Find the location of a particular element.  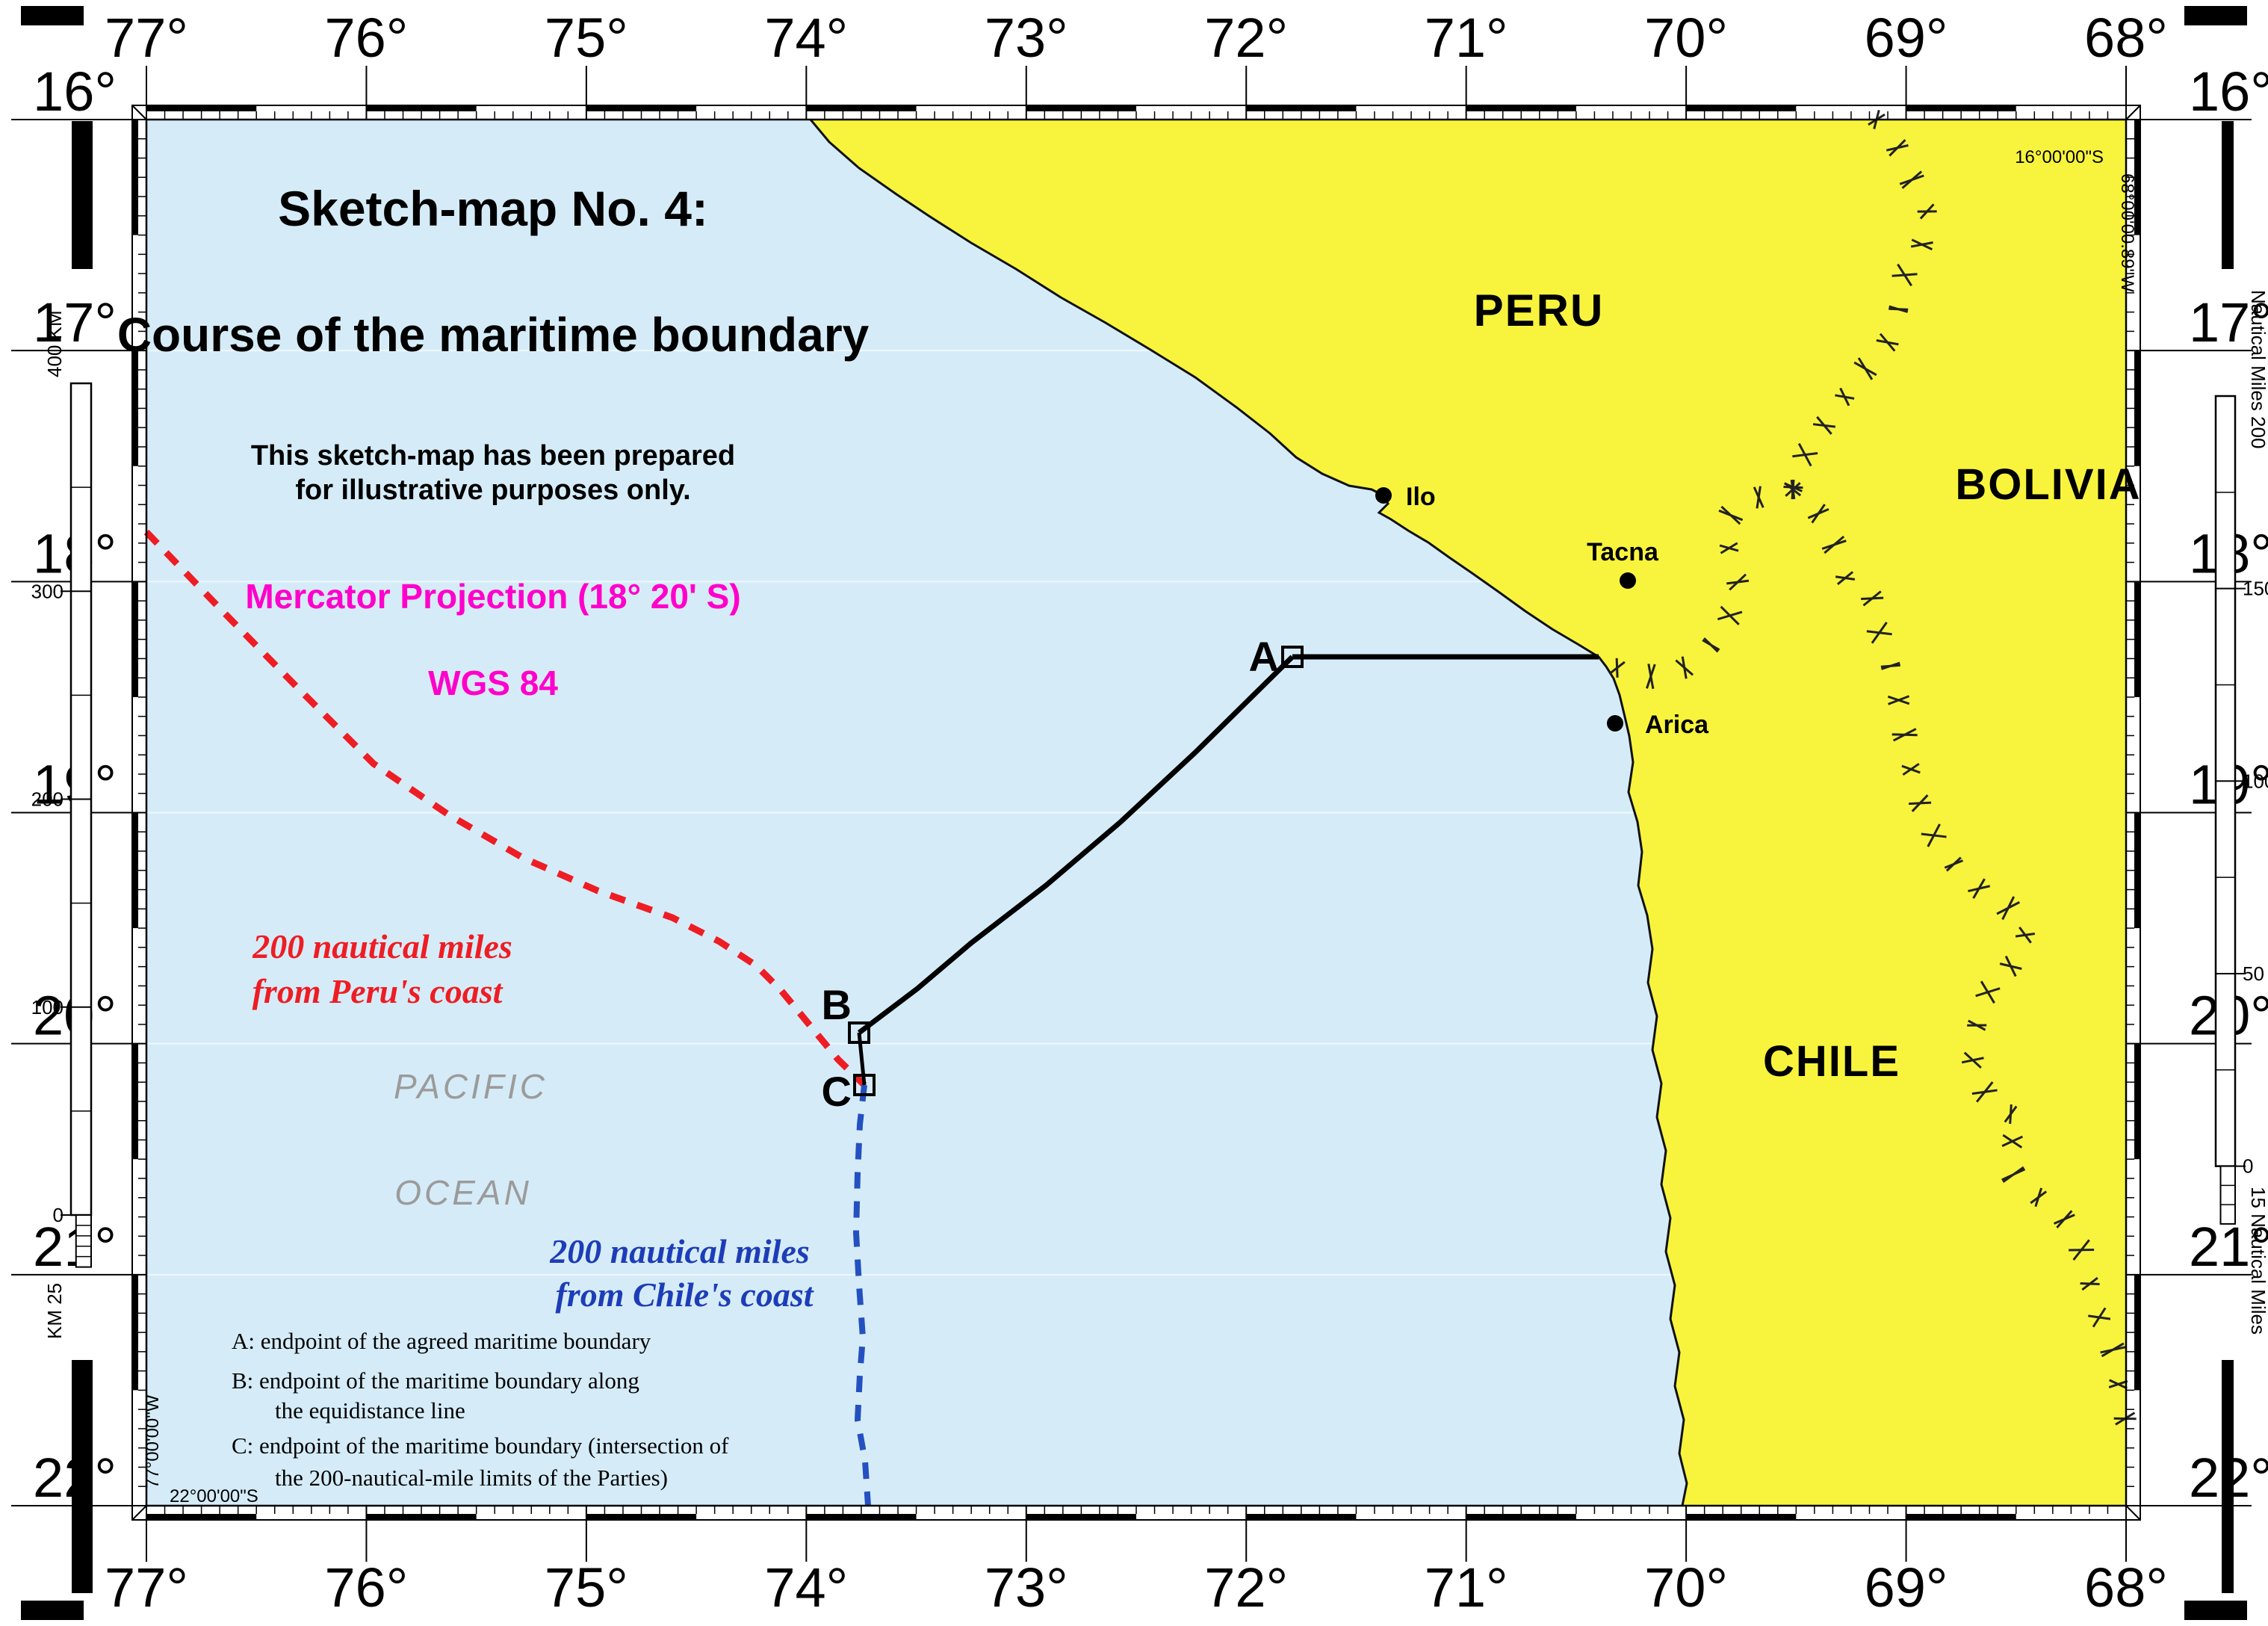

point-labels: A B C is located at coordinates (1050, 874).